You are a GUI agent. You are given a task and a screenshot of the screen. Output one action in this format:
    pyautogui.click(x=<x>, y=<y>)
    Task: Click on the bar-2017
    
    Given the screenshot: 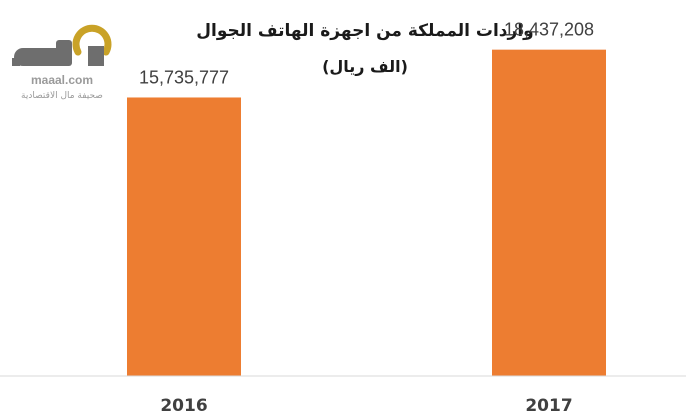 What is the action you would take?
    pyautogui.click(x=549, y=213)
    